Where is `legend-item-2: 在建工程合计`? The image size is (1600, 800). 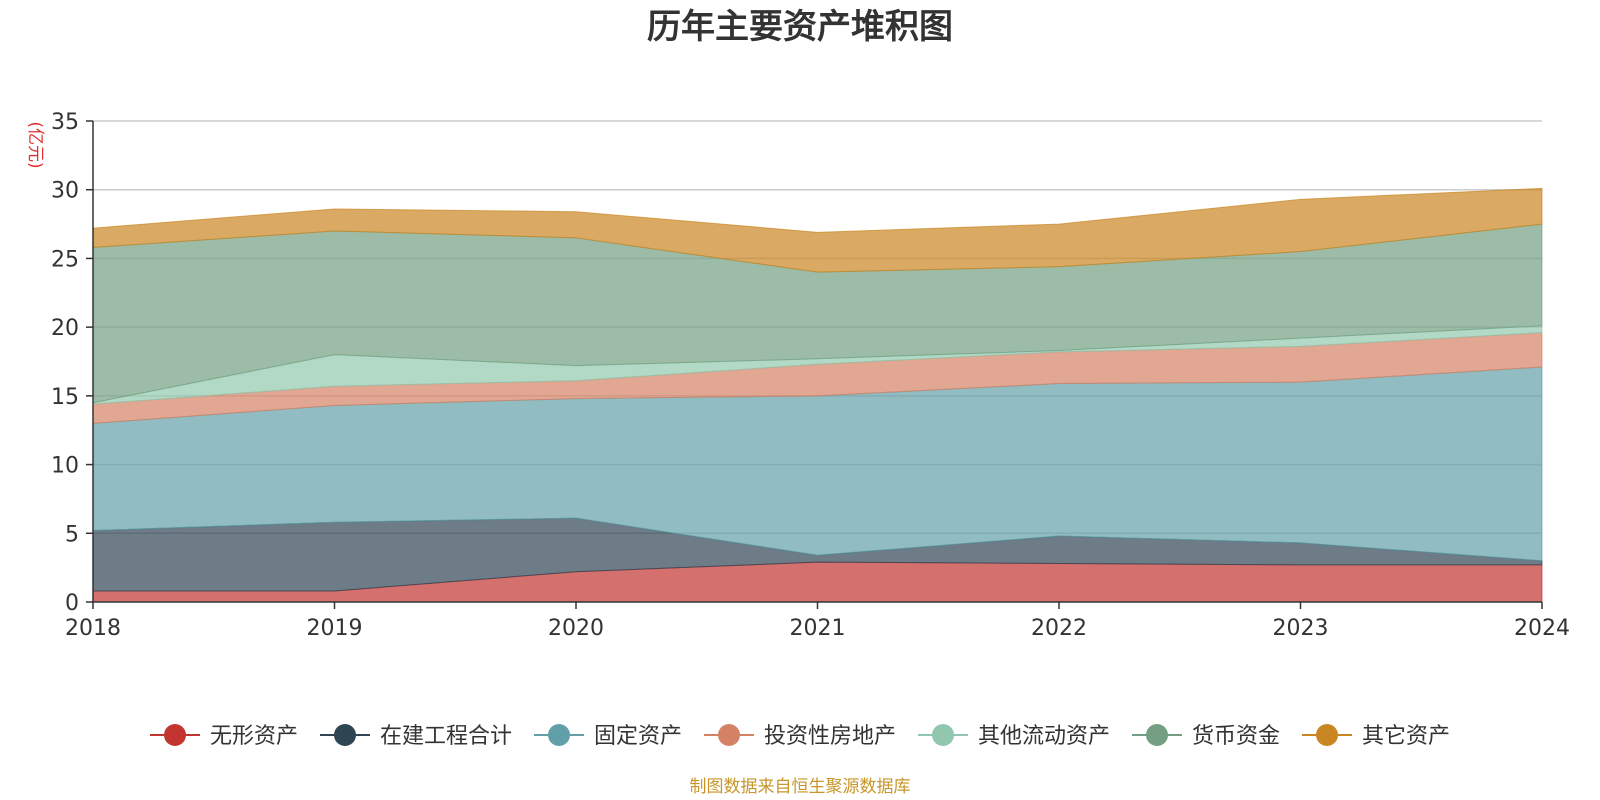
legend-item-2: 在建工程合计 is located at coordinates (416, 736).